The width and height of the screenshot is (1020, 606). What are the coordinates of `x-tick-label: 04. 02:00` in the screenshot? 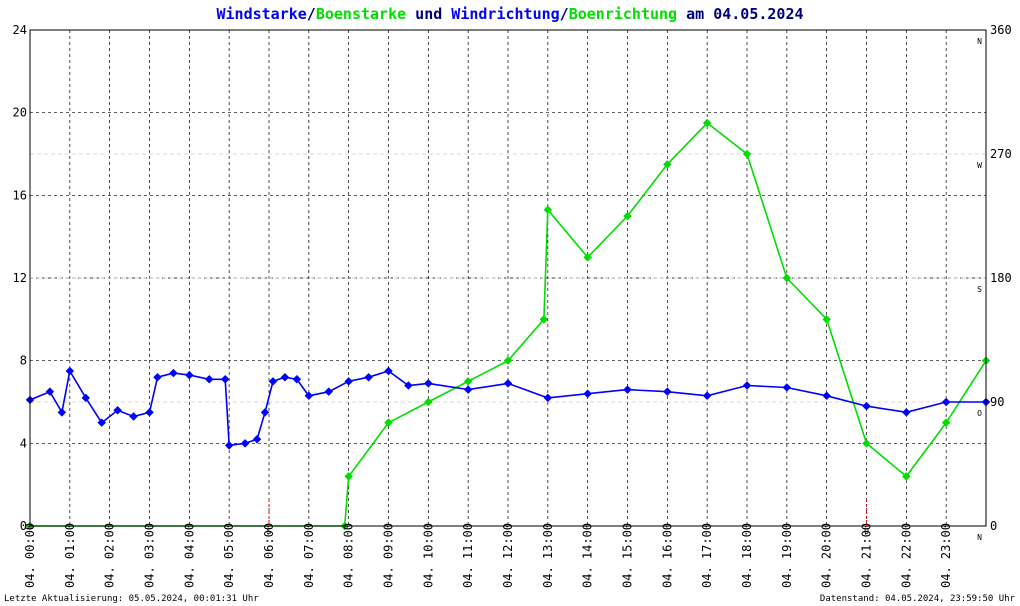 It's located at (110, 555).